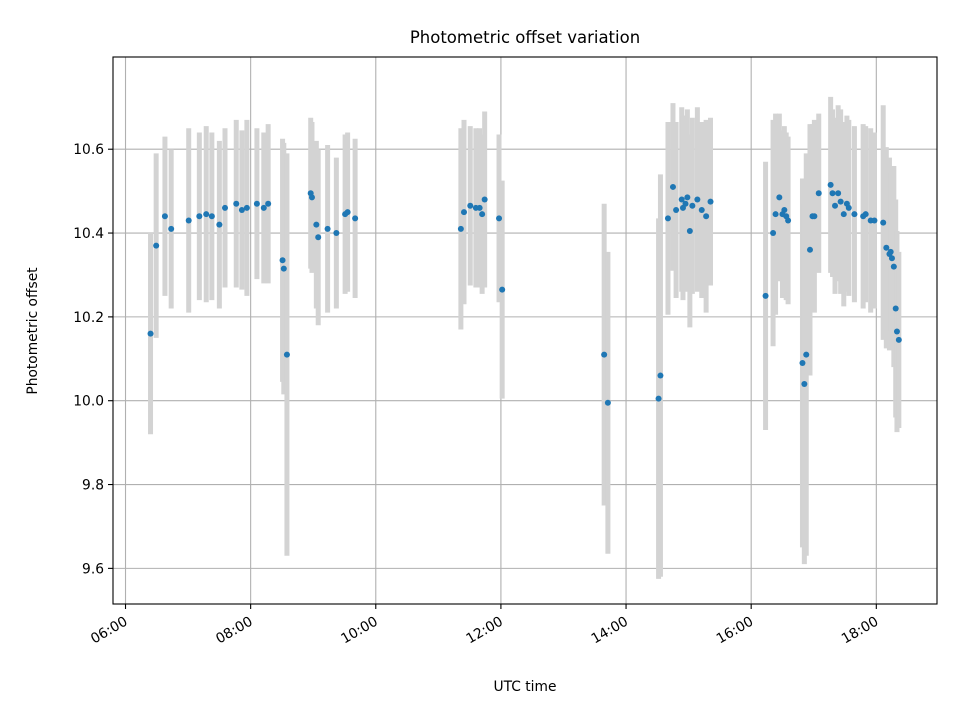 The width and height of the screenshot is (960, 720). Describe the element at coordinates (93, 359) in the screenshot. I see `y-axis-ticks: 9.6 9.8 10.0 10.2 10.4 10.6` at that location.